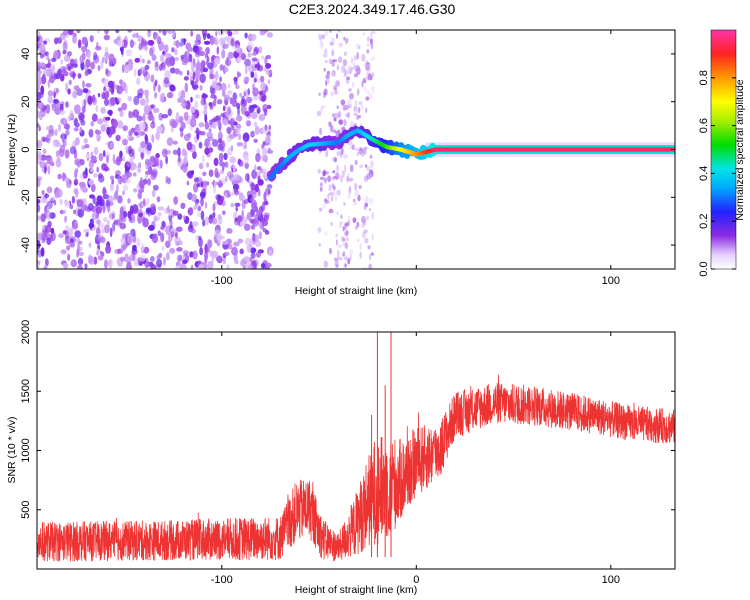  What do you see at coordinates (26, 245) in the screenshot?
I see `spectrogram-y-tick-label: -40` at bounding box center [26, 245].